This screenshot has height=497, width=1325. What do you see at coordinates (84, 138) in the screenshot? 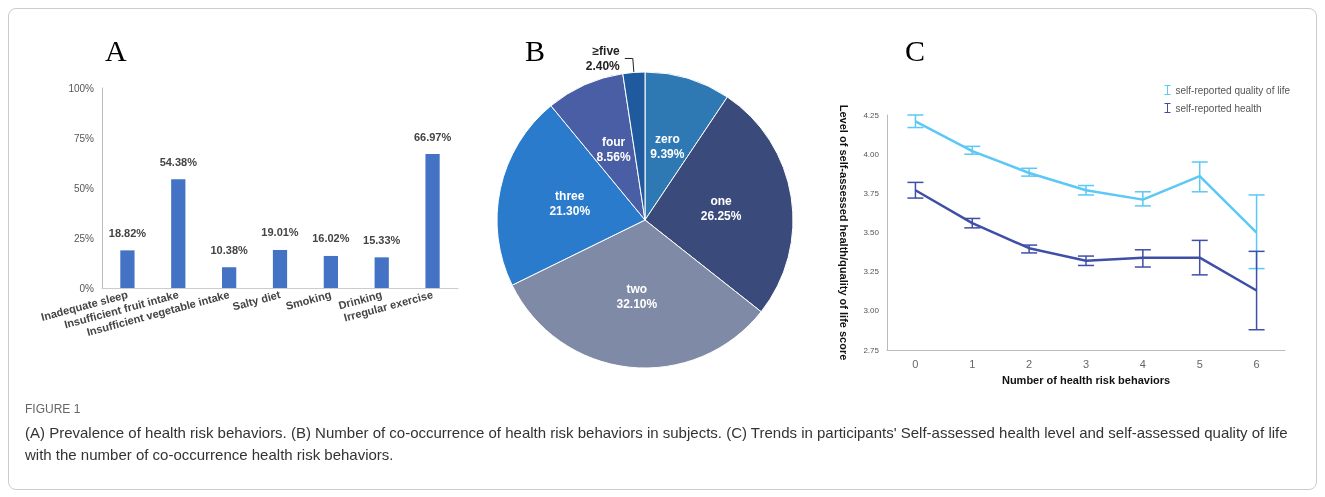
I see `y-tick-label: 75%` at bounding box center [84, 138].